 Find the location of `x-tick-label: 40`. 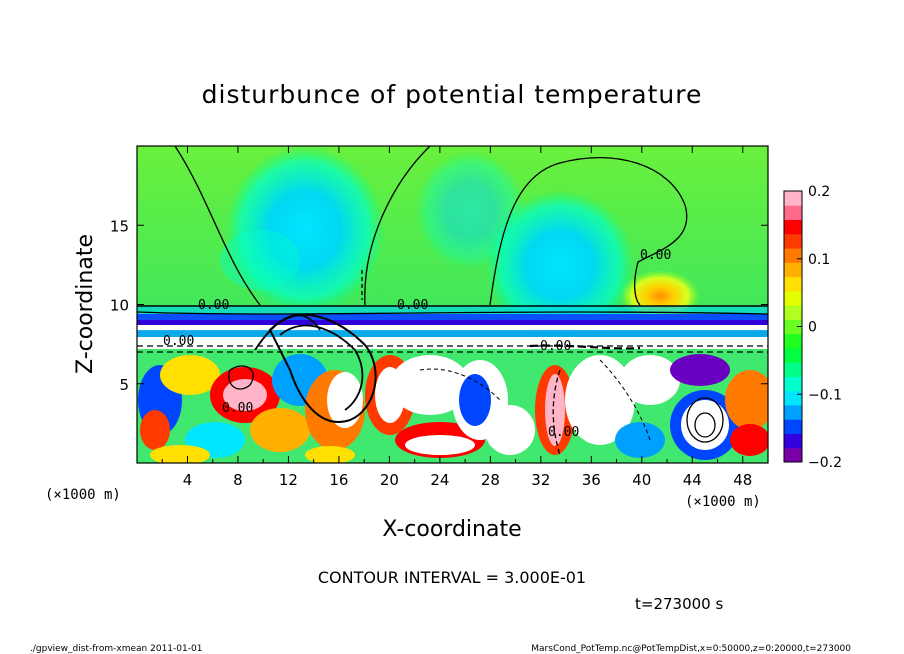

x-tick-label: 40 is located at coordinates (641, 480).